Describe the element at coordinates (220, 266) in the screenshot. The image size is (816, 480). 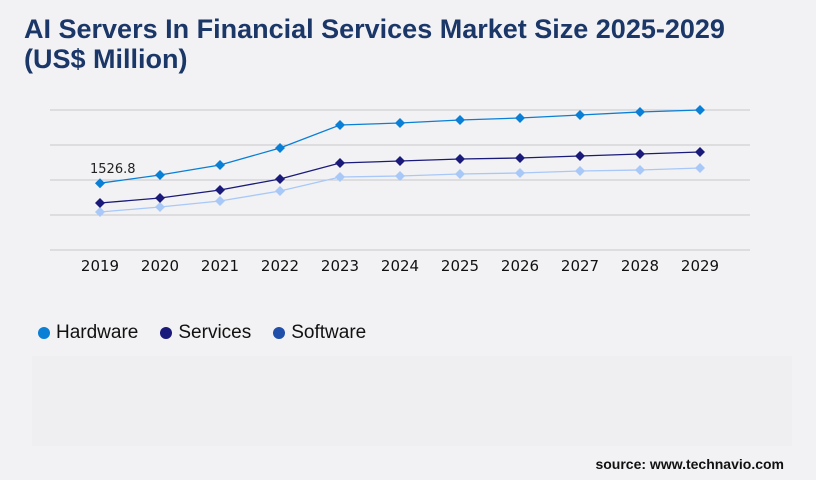
I see `x-tick-label: 2021` at that location.